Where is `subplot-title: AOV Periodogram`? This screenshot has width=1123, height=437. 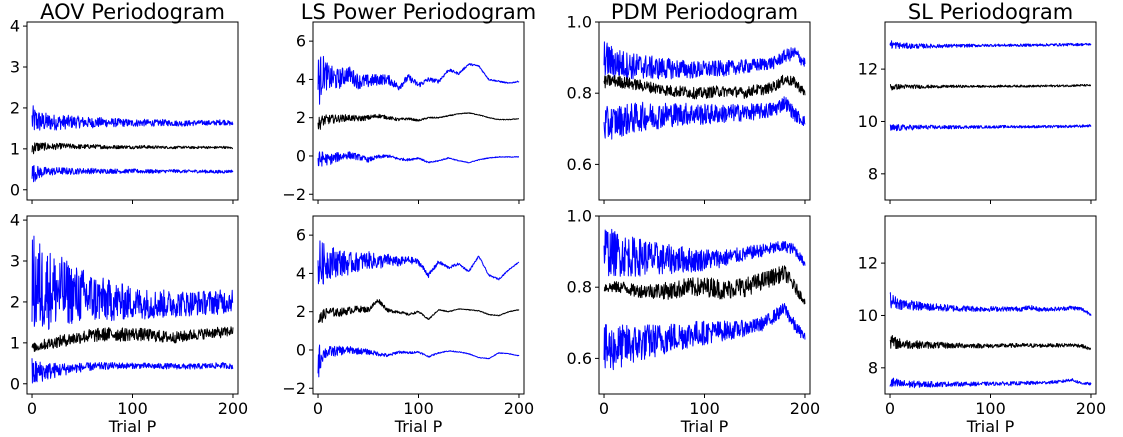
subplot-title: AOV Periodogram is located at coordinates (132, 12).